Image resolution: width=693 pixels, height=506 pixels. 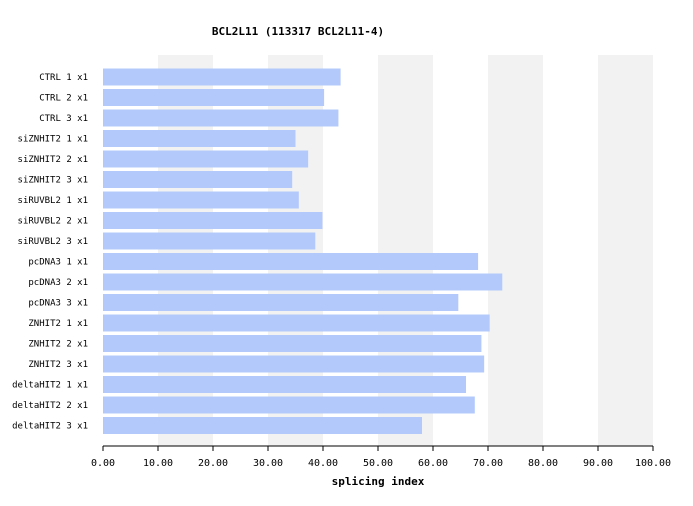 What do you see at coordinates (58, 365) in the screenshot?
I see `category-label: ZNHIT2 3 x1` at bounding box center [58, 365].